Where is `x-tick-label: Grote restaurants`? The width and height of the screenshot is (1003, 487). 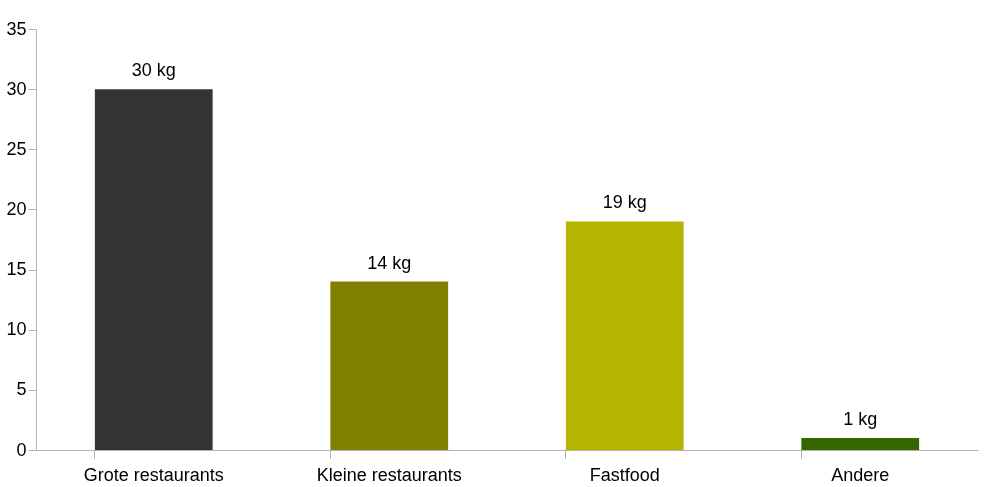 x-tick-label: Grote restaurants is located at coordinates (153, 474).